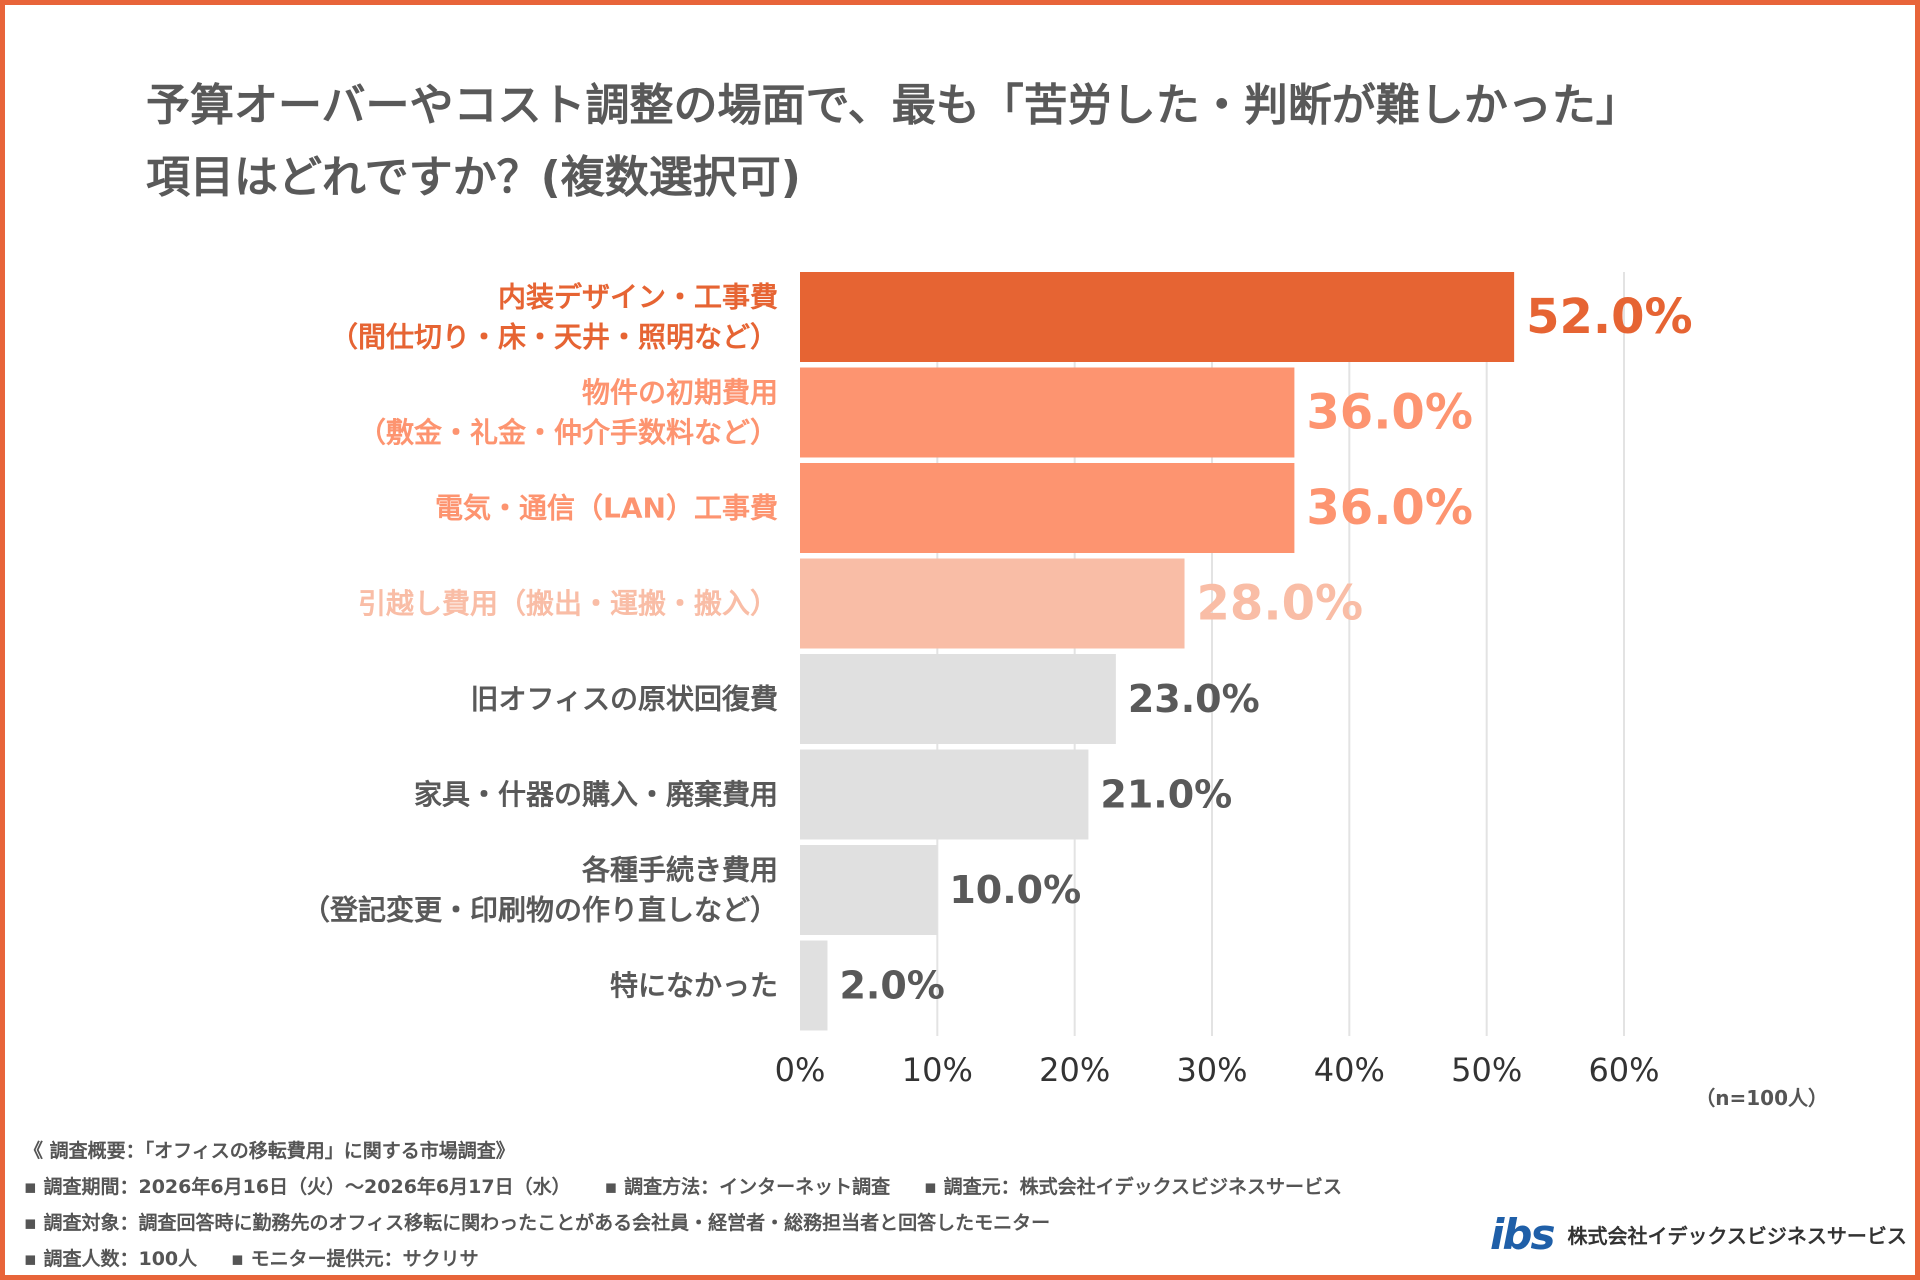 The height and width of the screenshot is (1280, 1920). What do you see at coordinates (473, 177) in the screenshot?
I see `chart-title-line-2: 項目はどれですか？(複数選択可)` at bounding box center [473, 177].